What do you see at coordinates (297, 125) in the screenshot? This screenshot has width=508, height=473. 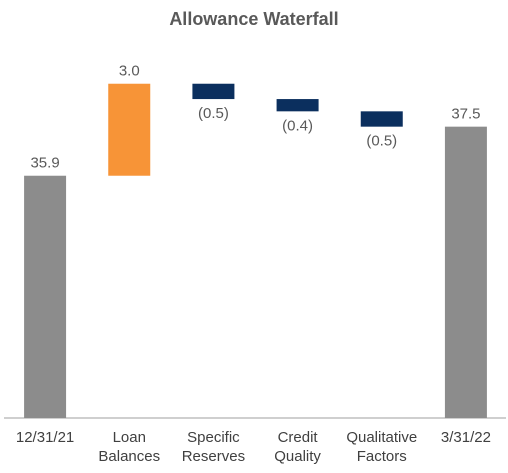 I see `value-label: (0.4)` at bounding box center [297, 125].